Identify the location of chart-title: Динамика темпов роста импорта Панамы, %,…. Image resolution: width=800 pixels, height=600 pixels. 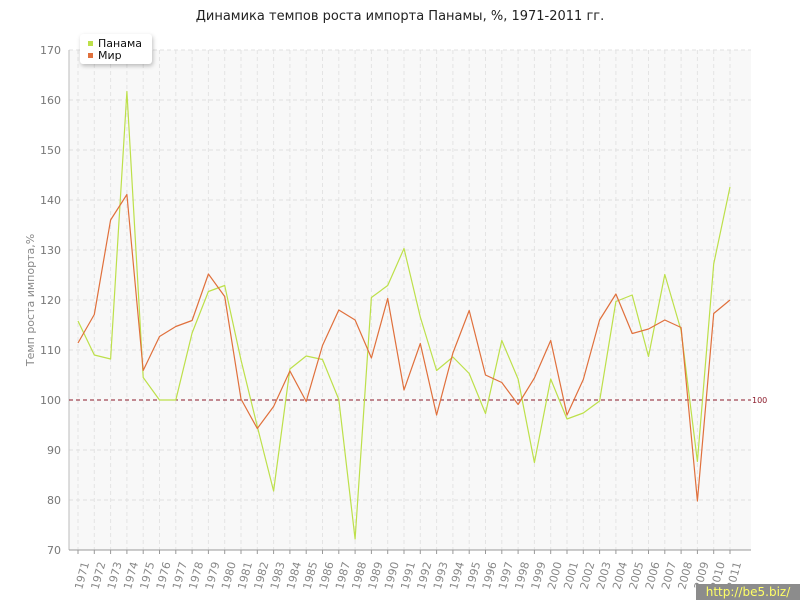
(400, 16).